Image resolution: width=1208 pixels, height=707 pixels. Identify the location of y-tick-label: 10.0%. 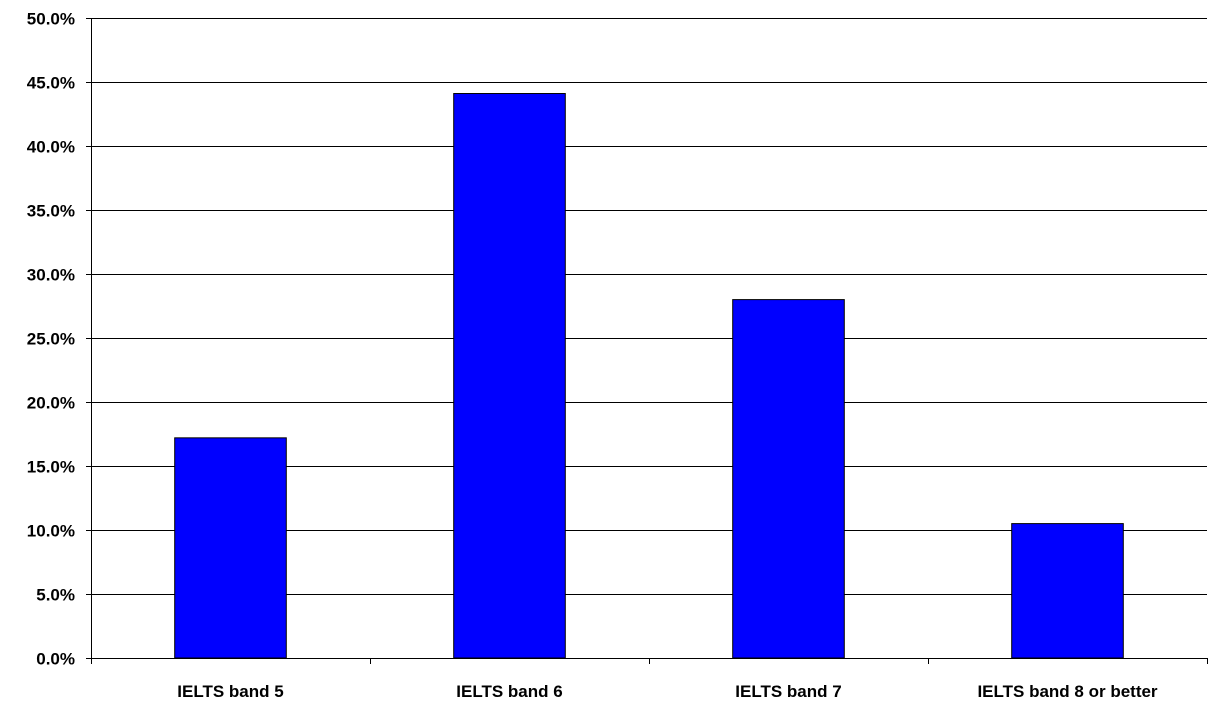
(51, 531).